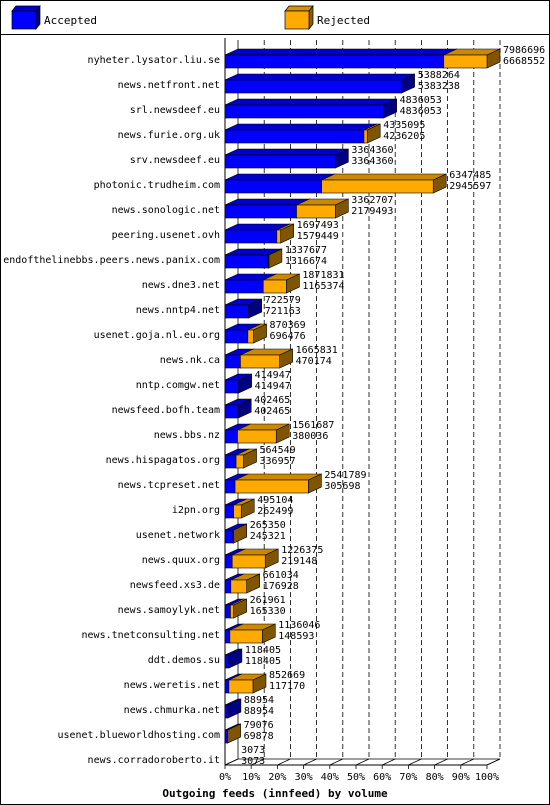 Image resolution: width=550 pixels, height=805 pixels. I want to click on category-label: news.weretis.net, so click(172, 685).